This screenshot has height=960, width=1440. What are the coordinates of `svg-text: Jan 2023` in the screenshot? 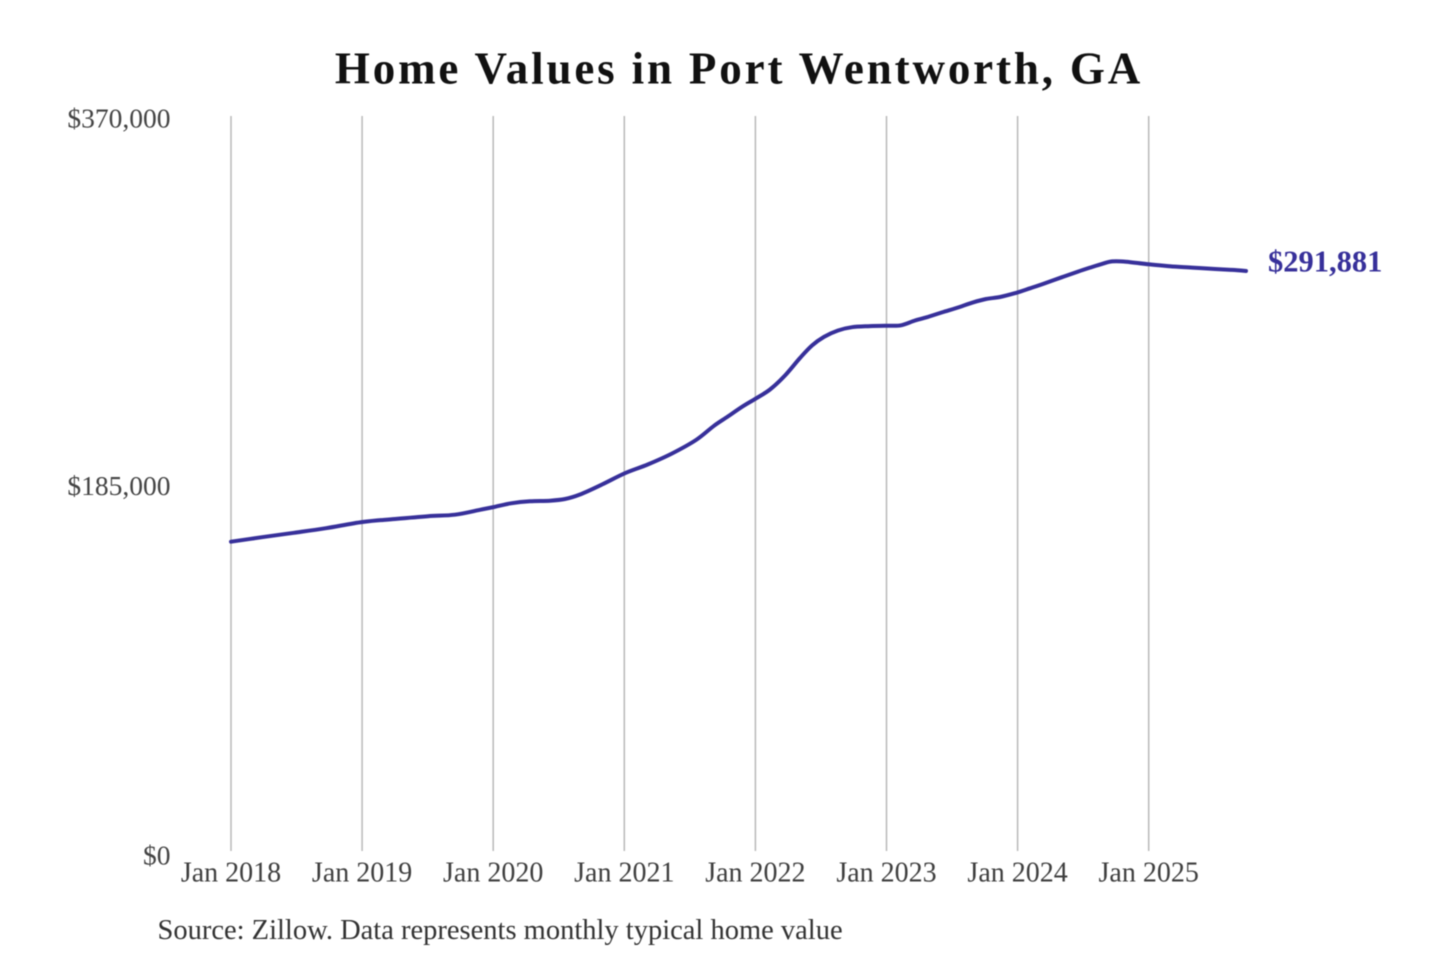 It's located at (886, 873).